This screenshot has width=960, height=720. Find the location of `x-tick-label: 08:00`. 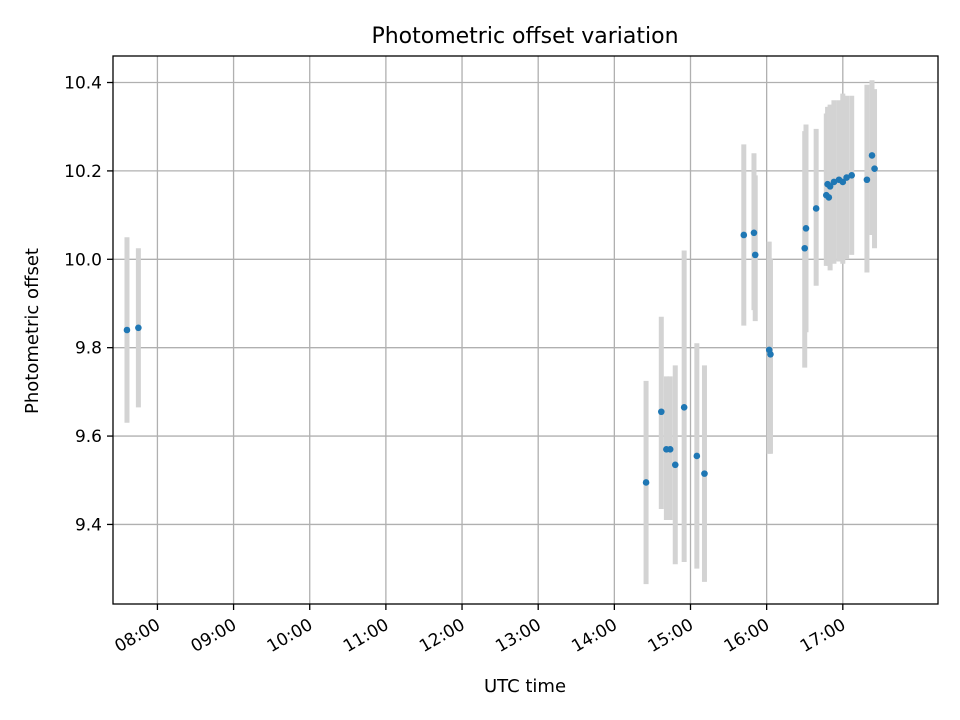

x-tick-label: 08:00 is located at coordinates (137, 636).